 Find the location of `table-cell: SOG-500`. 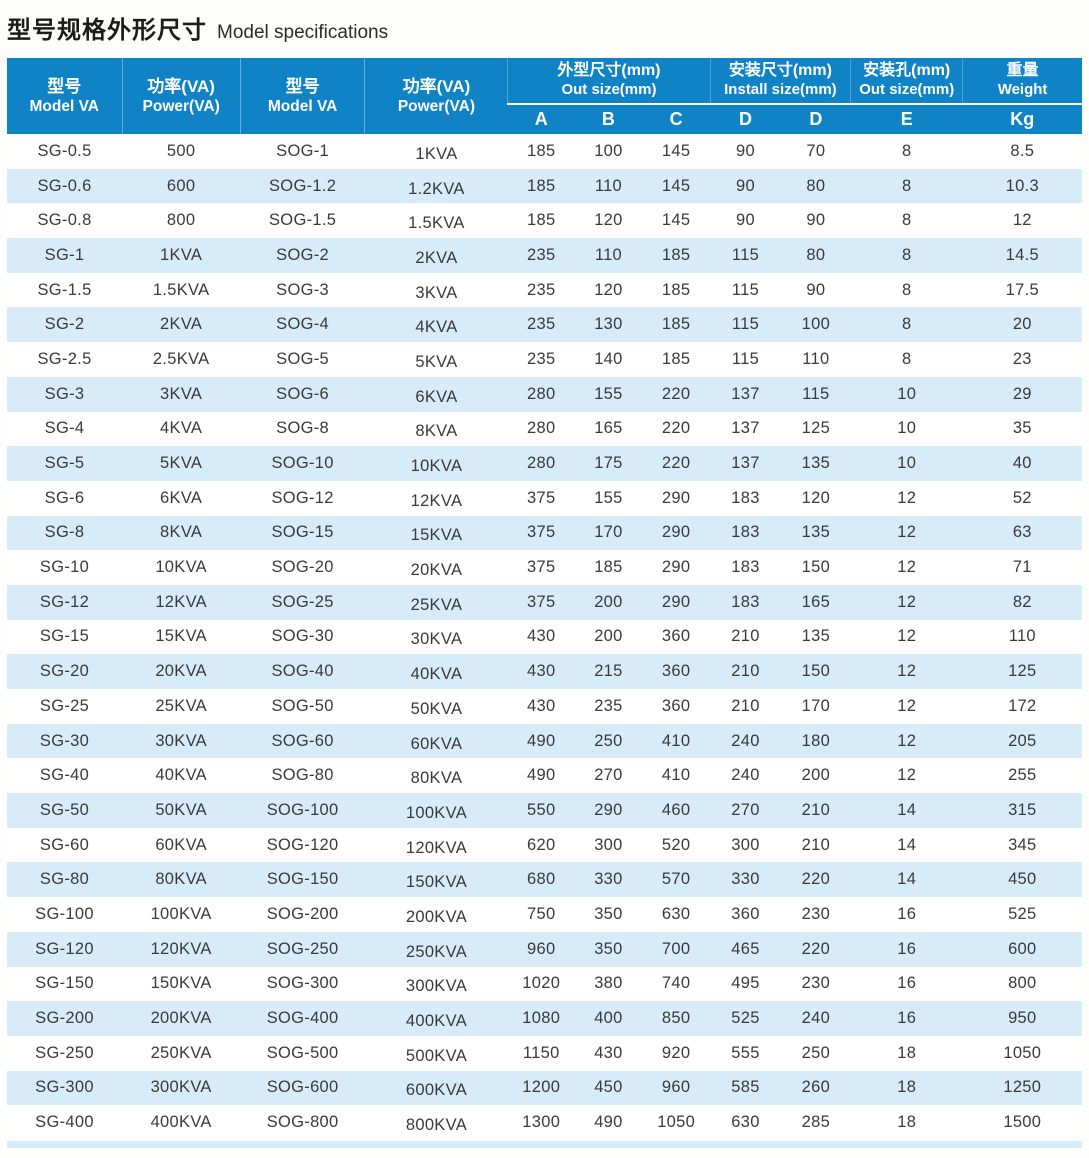

table-cell: SOG-500 is located at coordinates (302, 1053).